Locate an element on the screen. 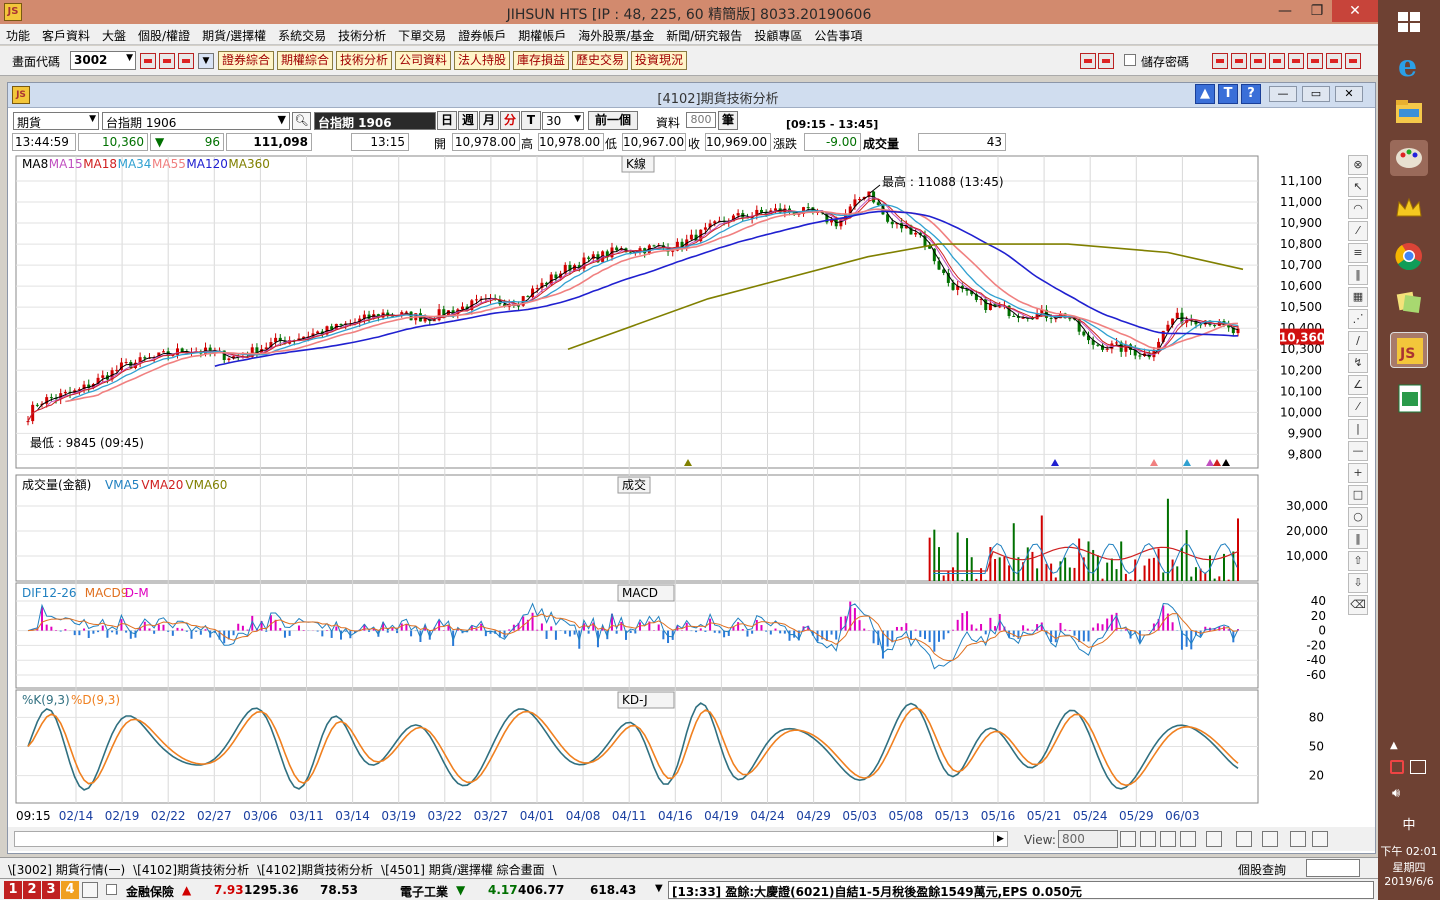  child-close-button: ✕ is located at coordinates (1349, 94).